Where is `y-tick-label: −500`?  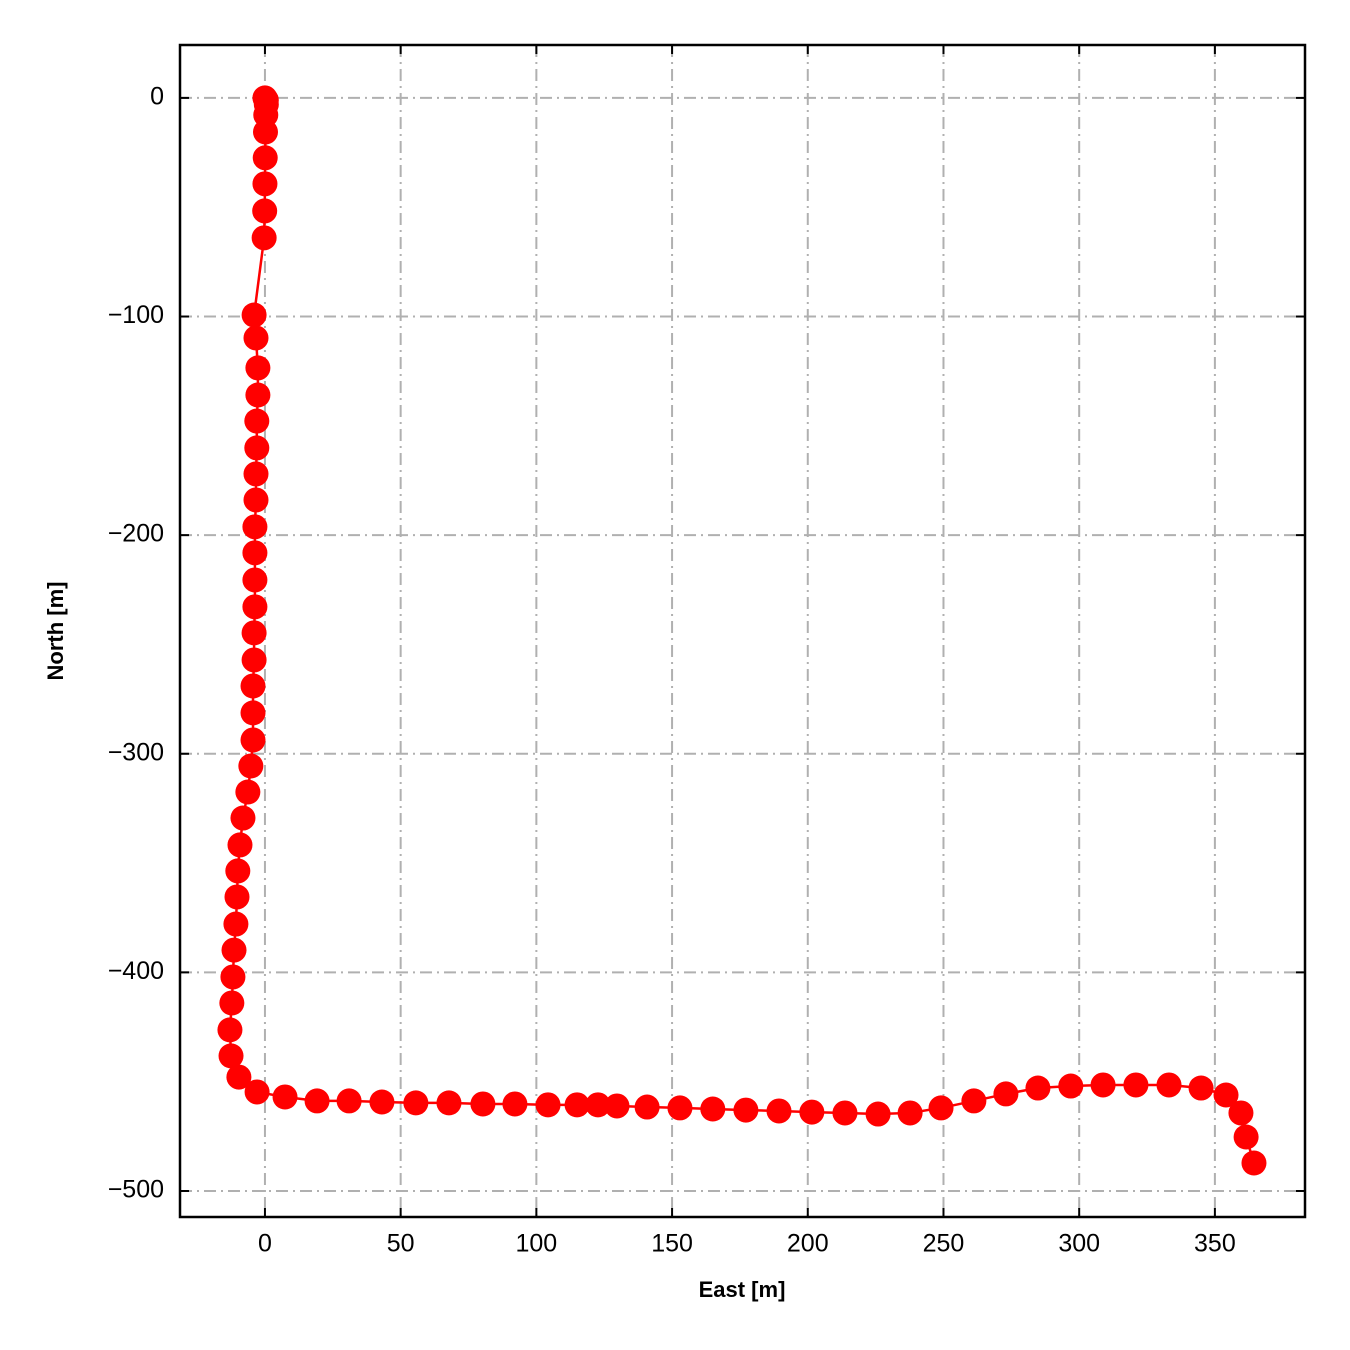
y-tick-label: −500 is located at coordinates (136, 1190).